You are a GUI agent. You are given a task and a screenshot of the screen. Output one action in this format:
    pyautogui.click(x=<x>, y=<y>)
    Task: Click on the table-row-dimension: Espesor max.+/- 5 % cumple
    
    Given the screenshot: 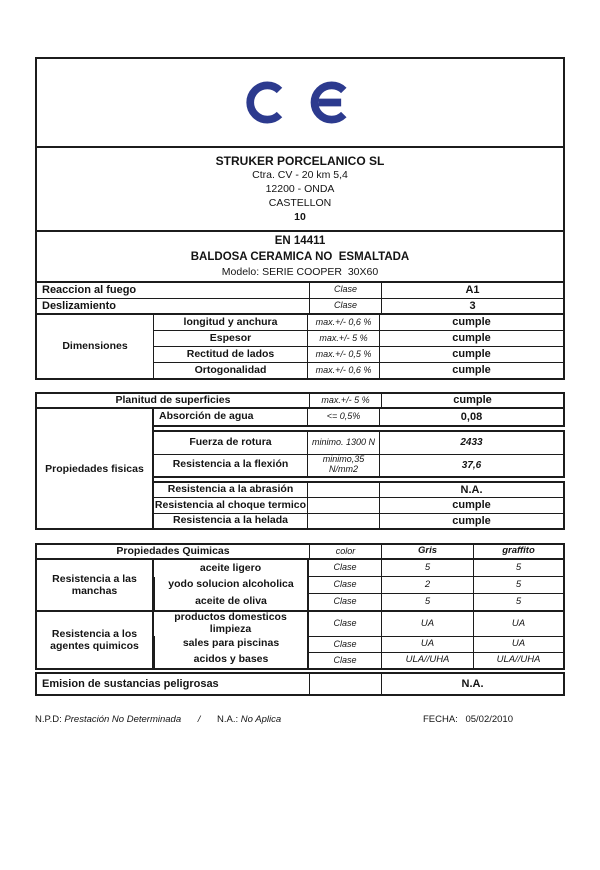 What is the action you would take?
    pyautogui.click(x=358, y=338)
    